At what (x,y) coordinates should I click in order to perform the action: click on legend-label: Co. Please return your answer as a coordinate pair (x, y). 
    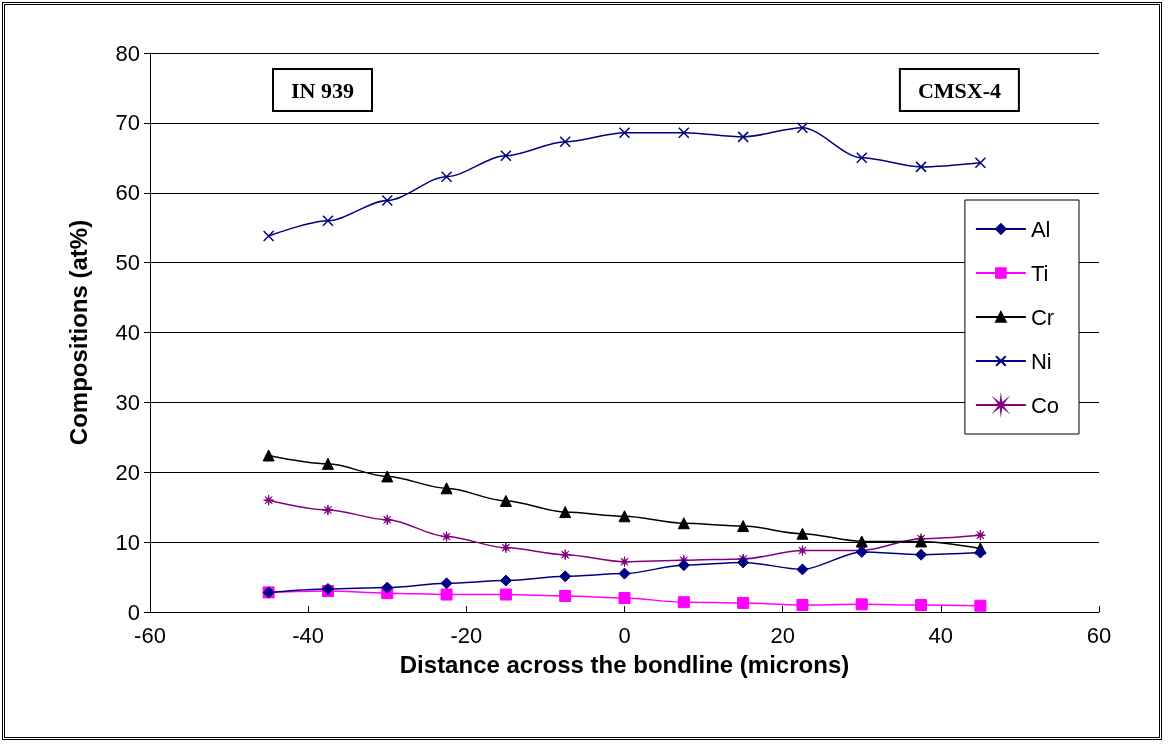
    Looking at the image, I should click on (1044, 405).